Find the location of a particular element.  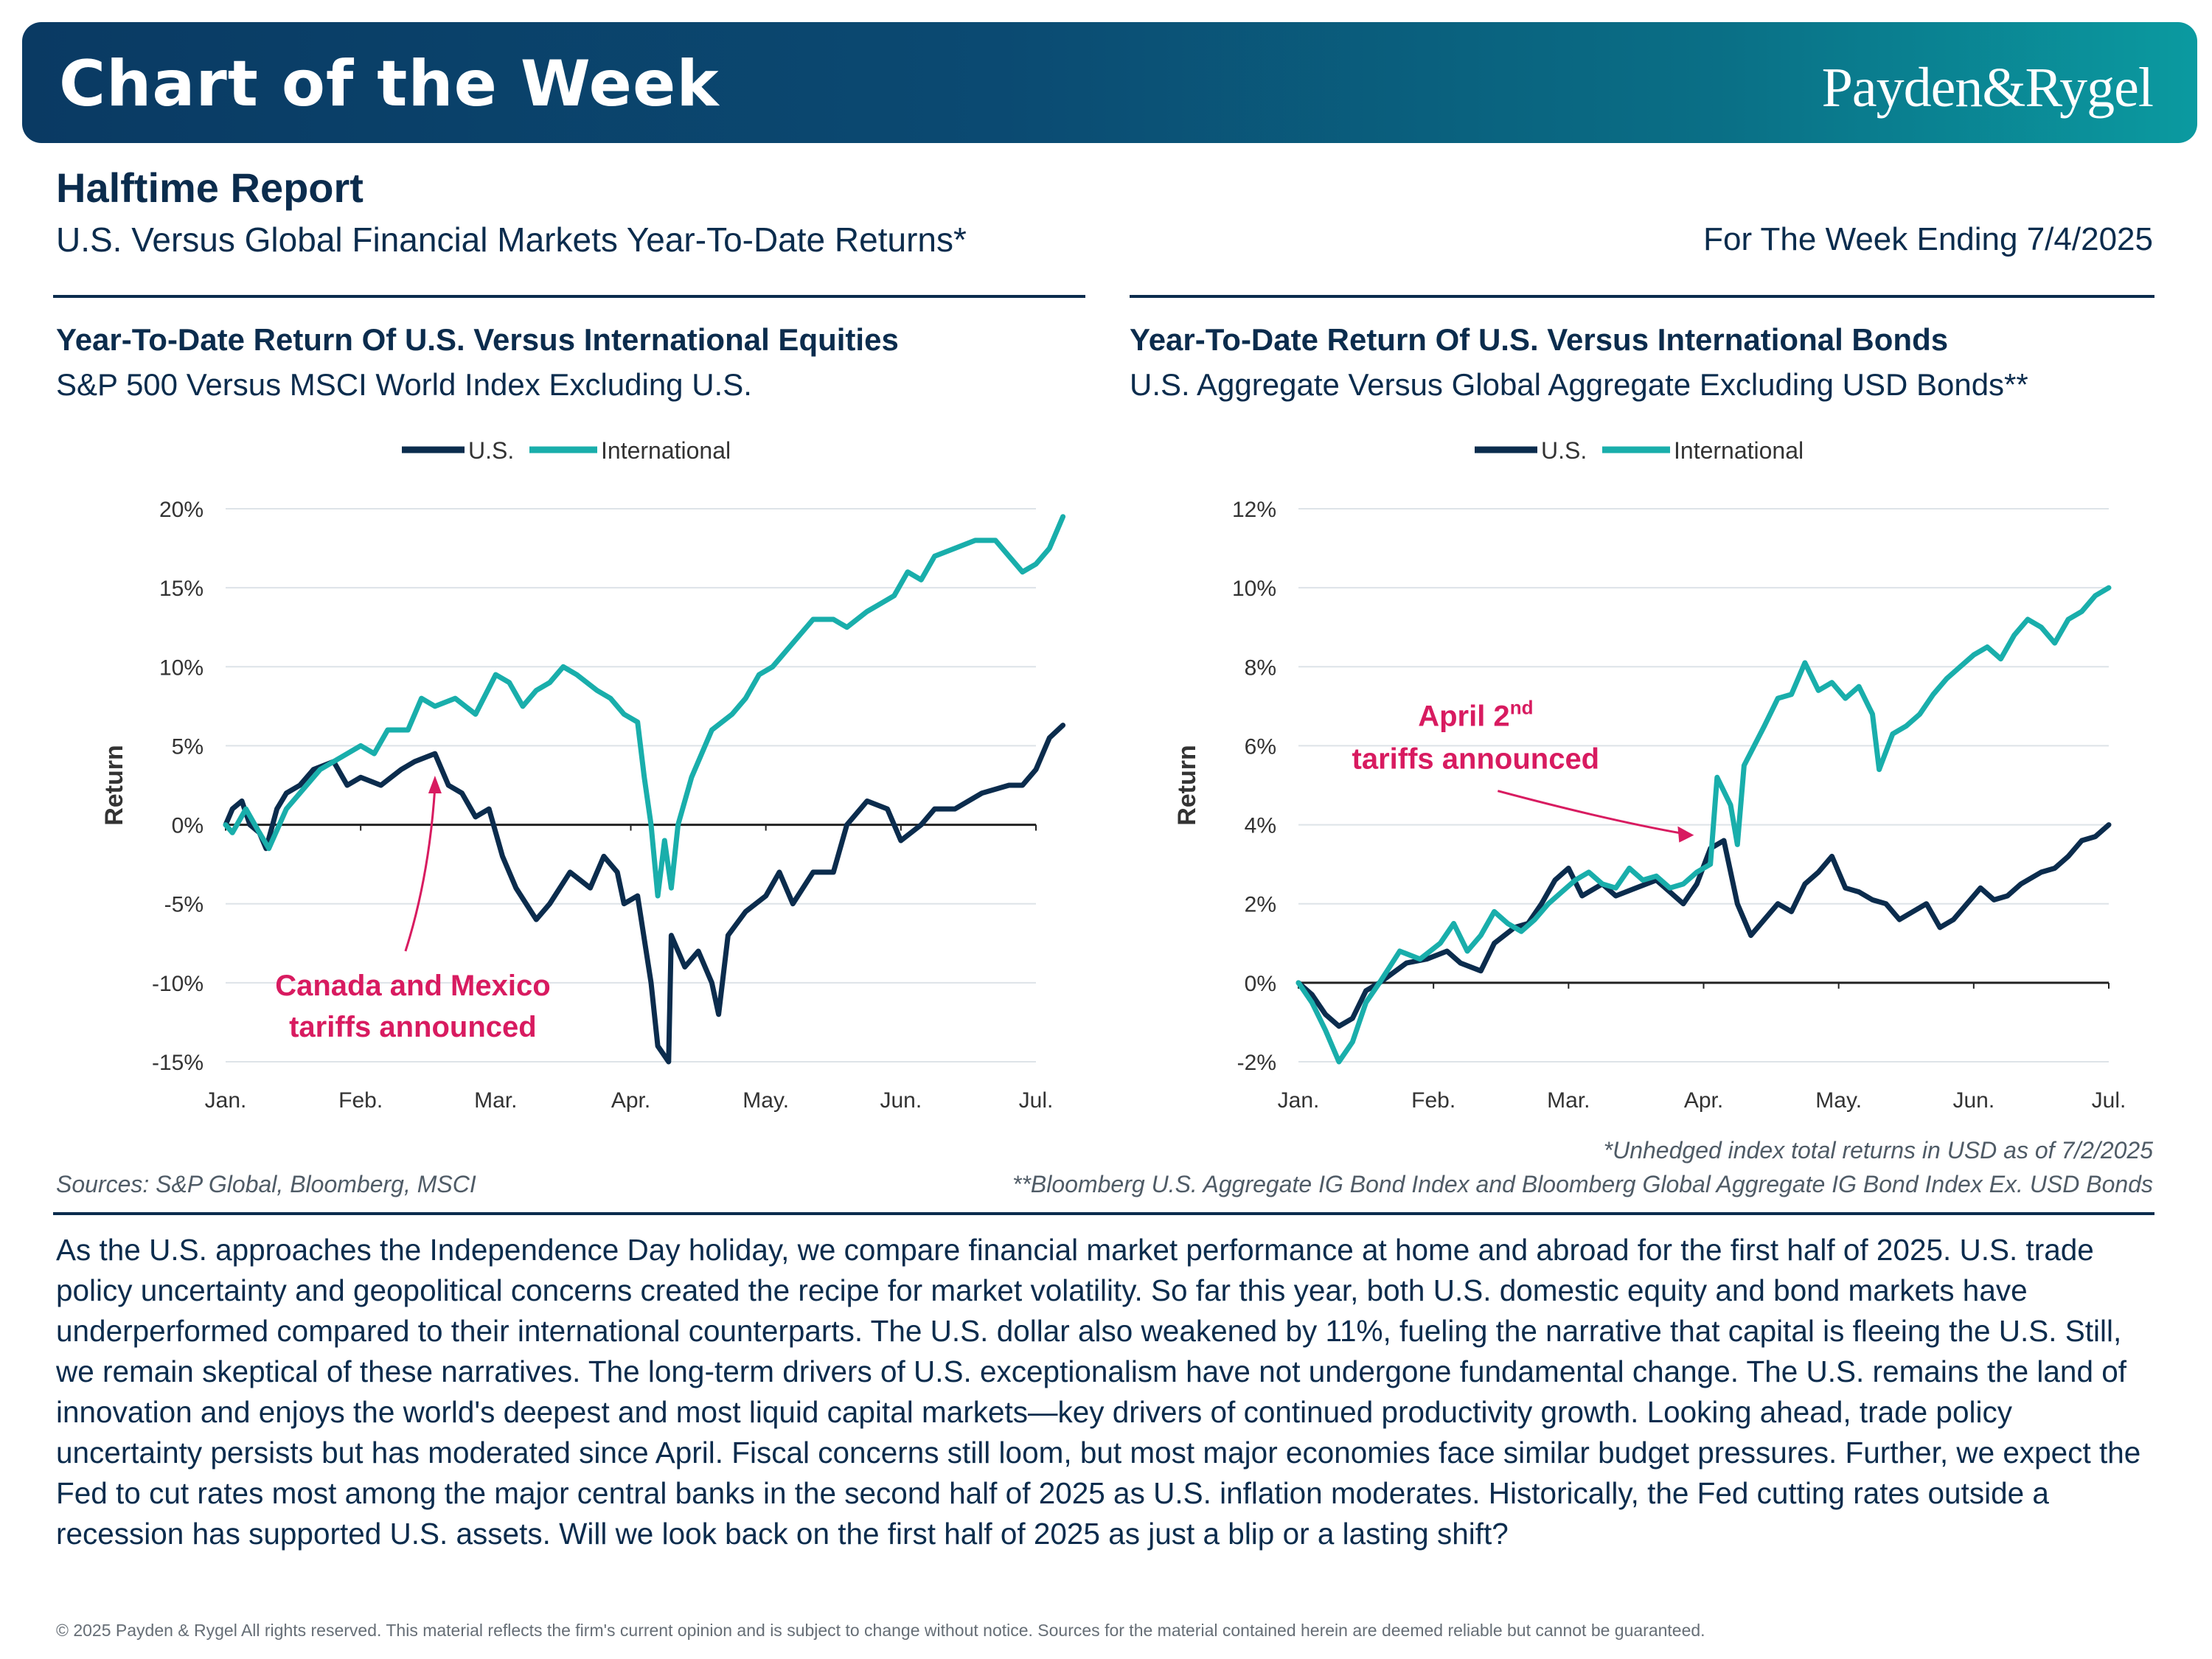

bonds-xtick-label: Apr. is located at coordinates (1703, 1100).